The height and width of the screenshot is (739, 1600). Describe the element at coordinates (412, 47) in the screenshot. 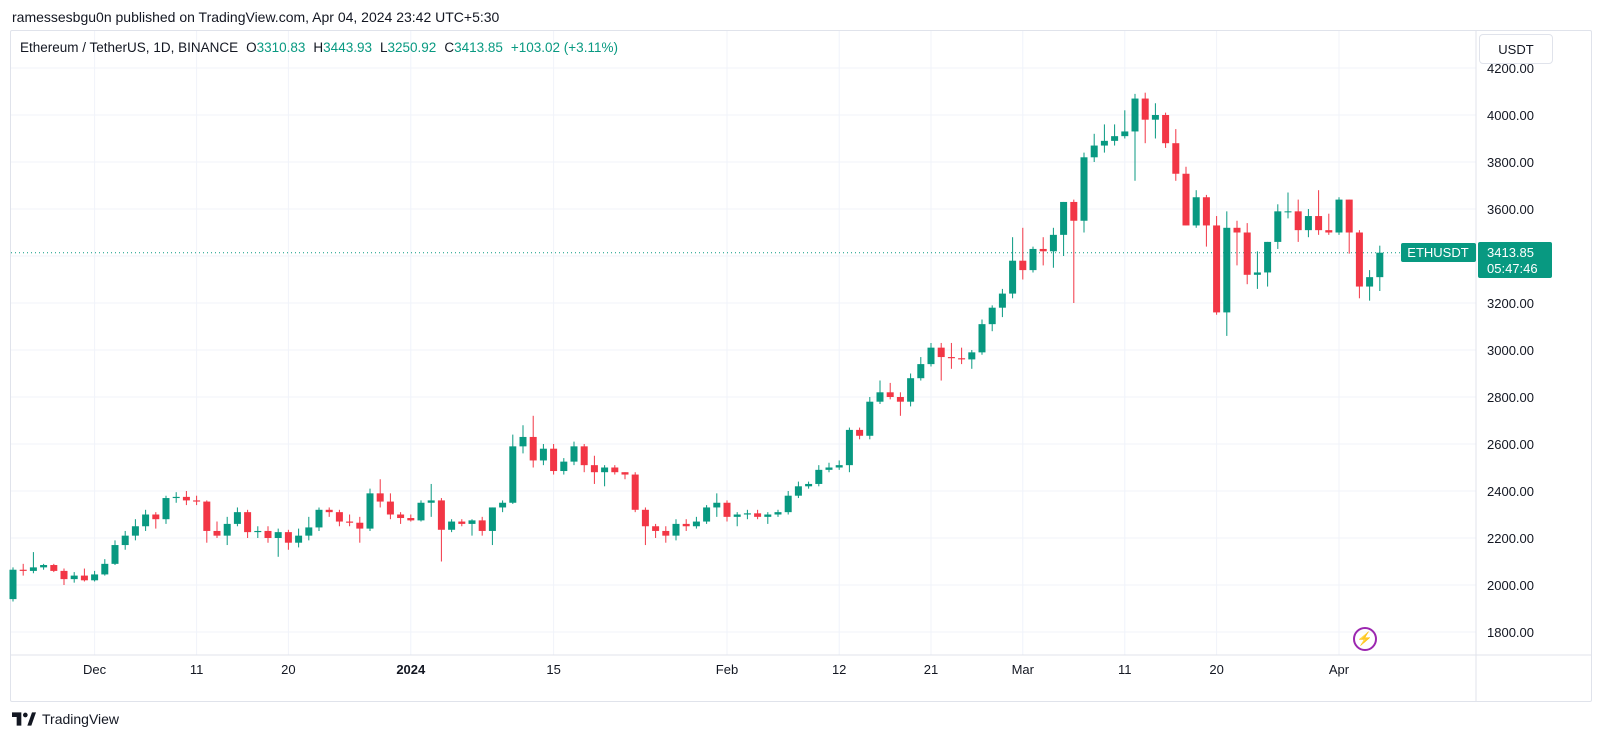

I see `low-value: 3250.92` at that location.